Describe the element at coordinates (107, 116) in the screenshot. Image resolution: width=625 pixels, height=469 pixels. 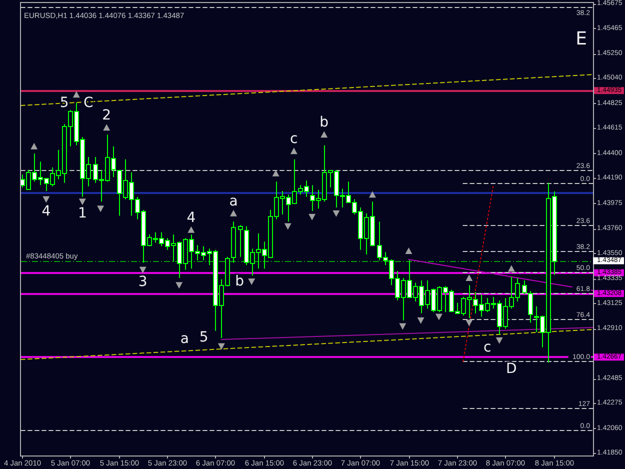
I see `annotation: 2` at that location.